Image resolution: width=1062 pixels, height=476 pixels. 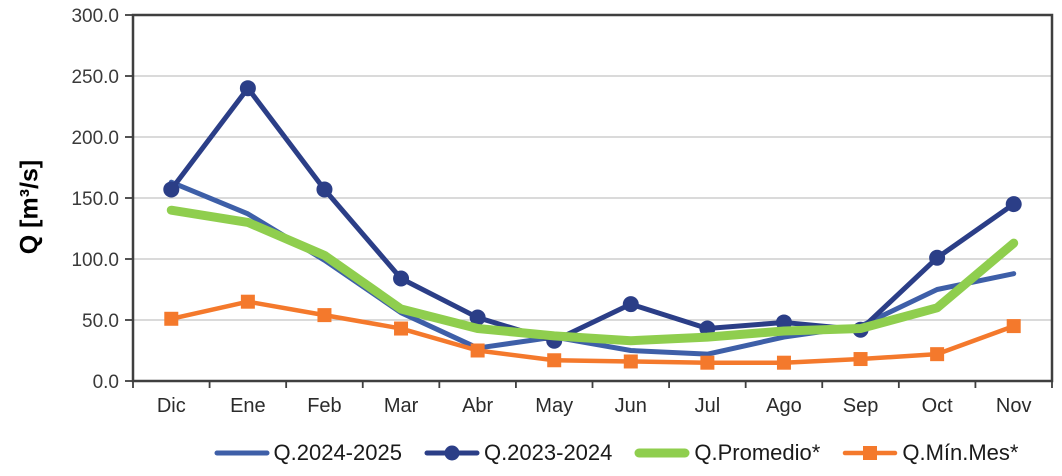 I want to click on x-tick-label: Nov, so click(x=1014, y=406).